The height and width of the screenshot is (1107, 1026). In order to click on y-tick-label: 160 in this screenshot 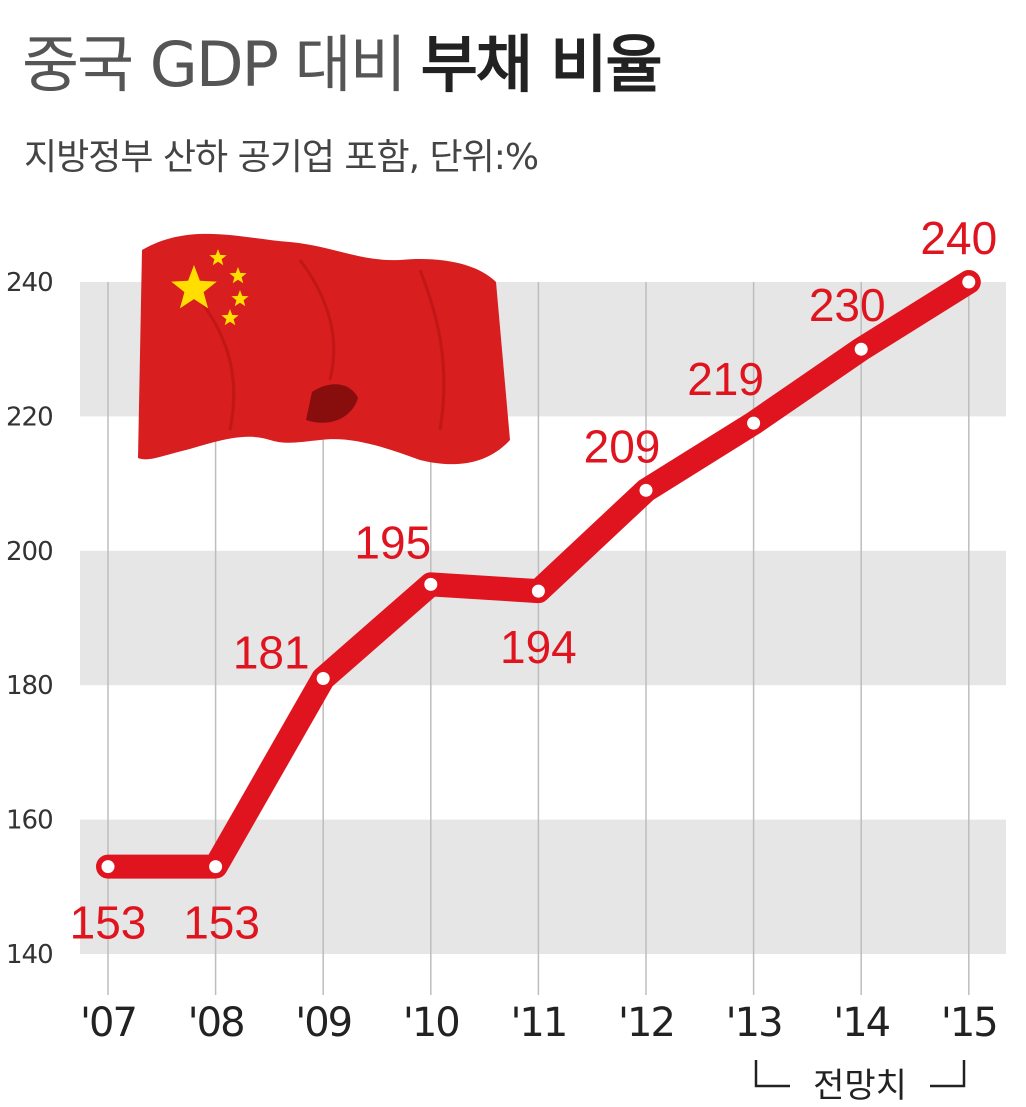, I will do `click(29, 821)`.